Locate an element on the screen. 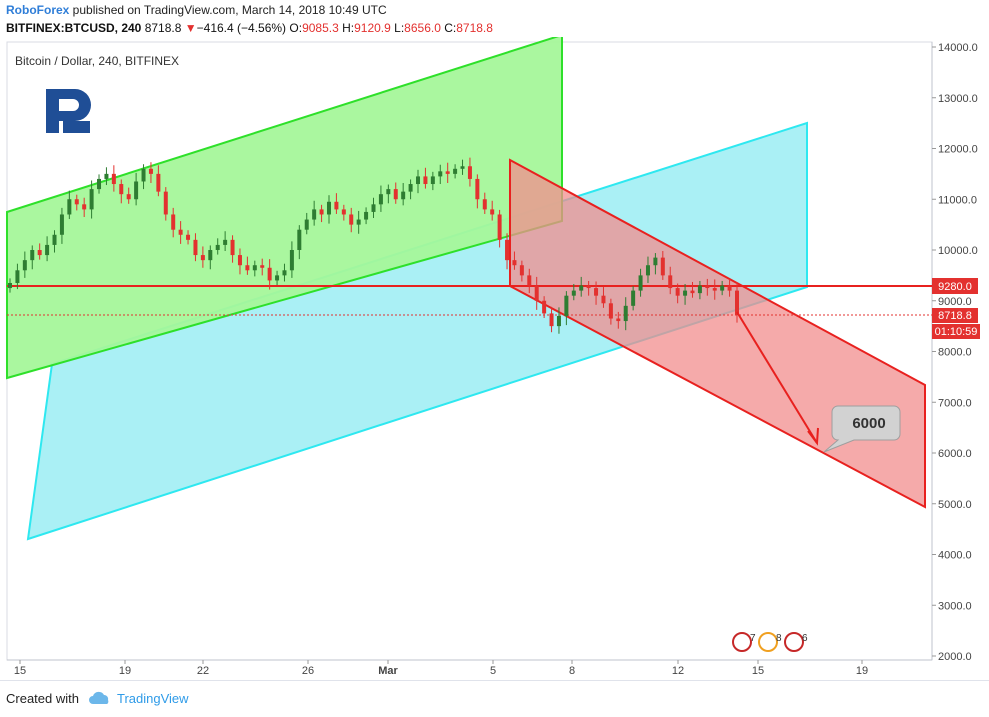  author-link: RoboForex is located at coordinates (38, 10).